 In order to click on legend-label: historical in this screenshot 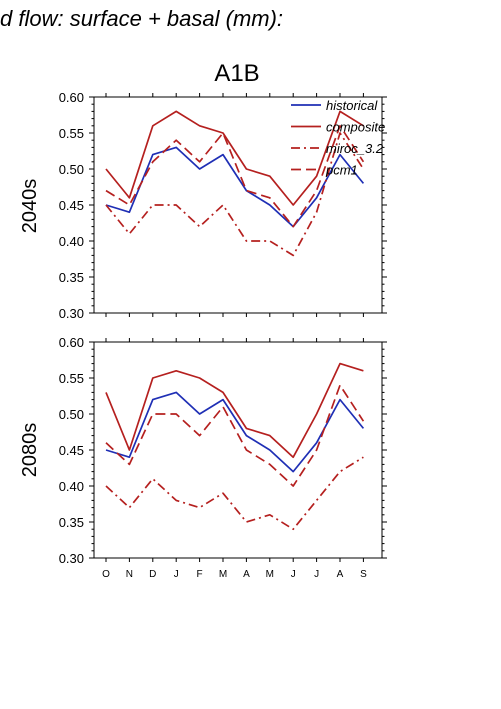, I will do `click(352, 105)`.